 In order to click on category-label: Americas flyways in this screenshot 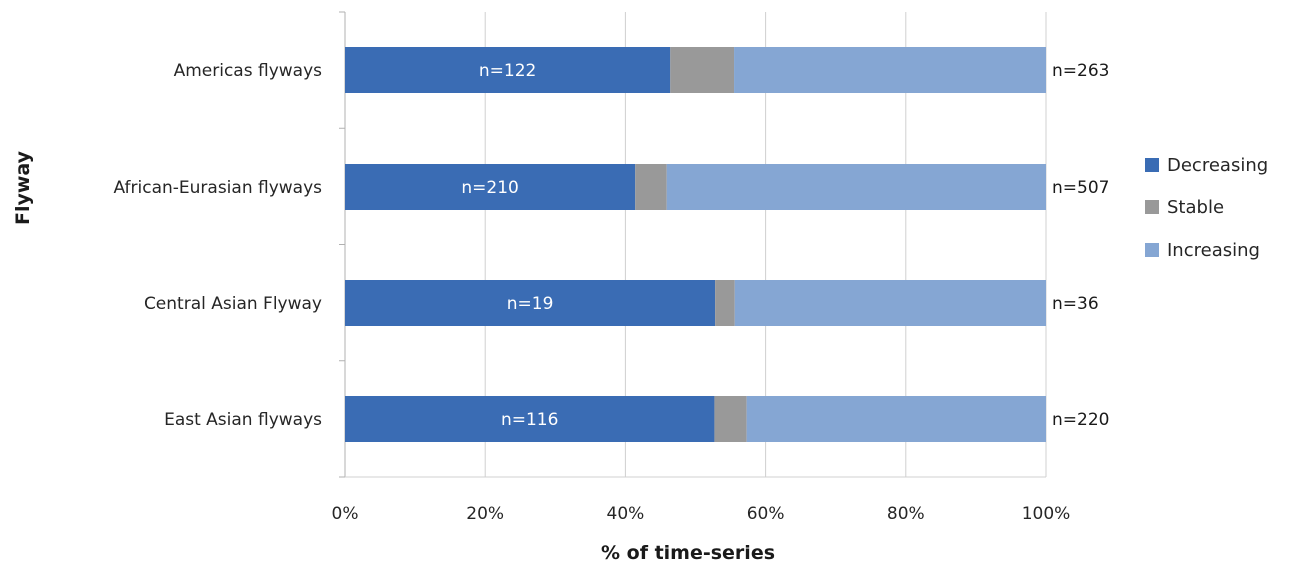, I will do `click(248, 71)`.